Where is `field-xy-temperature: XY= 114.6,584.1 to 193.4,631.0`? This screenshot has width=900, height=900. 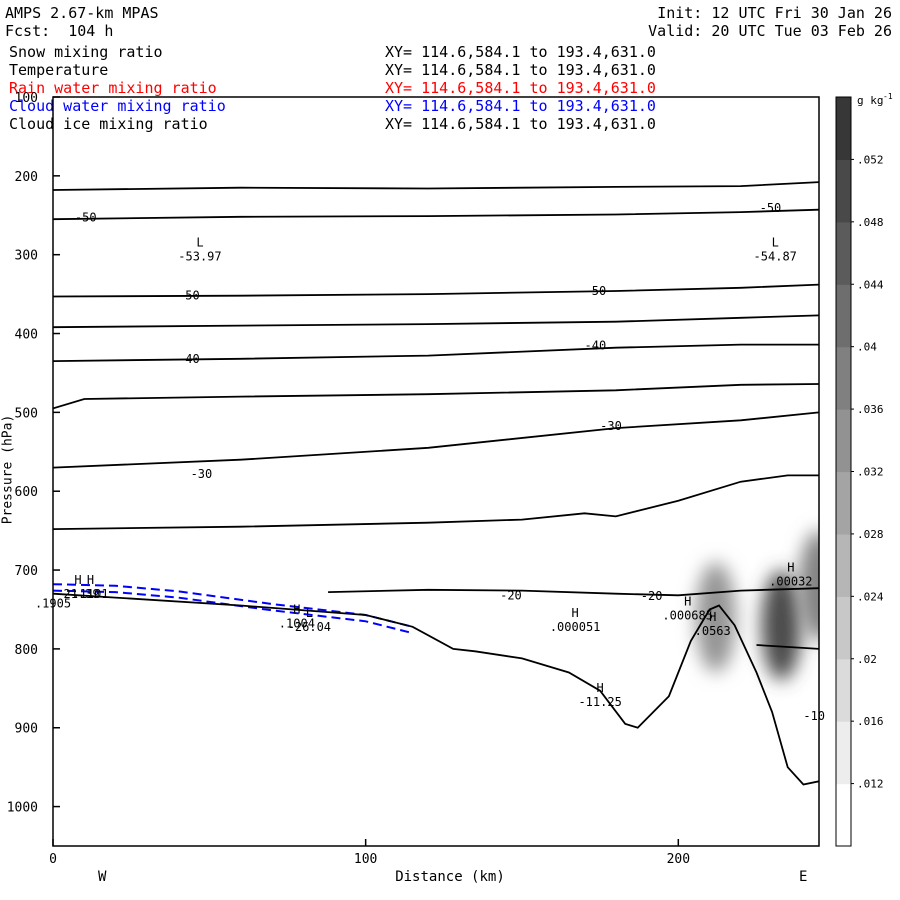 field-xy-temperature: XY= 114.6,584.1 to 193.4,631.0 is located at coordinates (520, 70).